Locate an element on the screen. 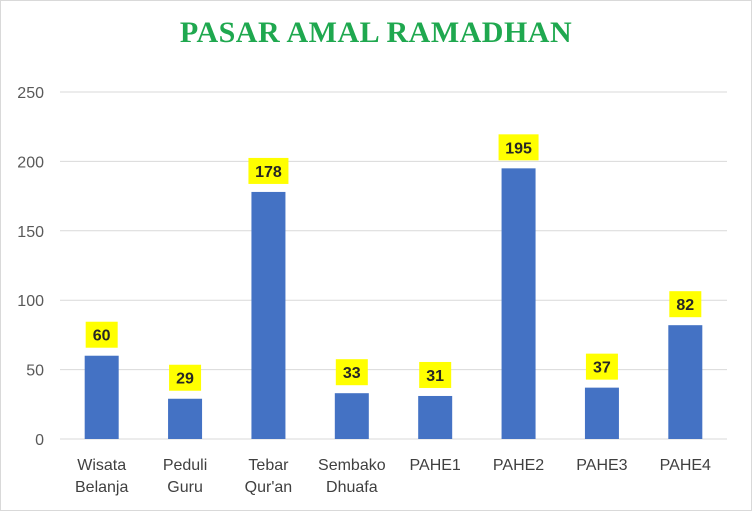 The image size is (752, 511). y-axis-ticks: 0 50 100 150 200 250 is located at coordinates (30, 267).